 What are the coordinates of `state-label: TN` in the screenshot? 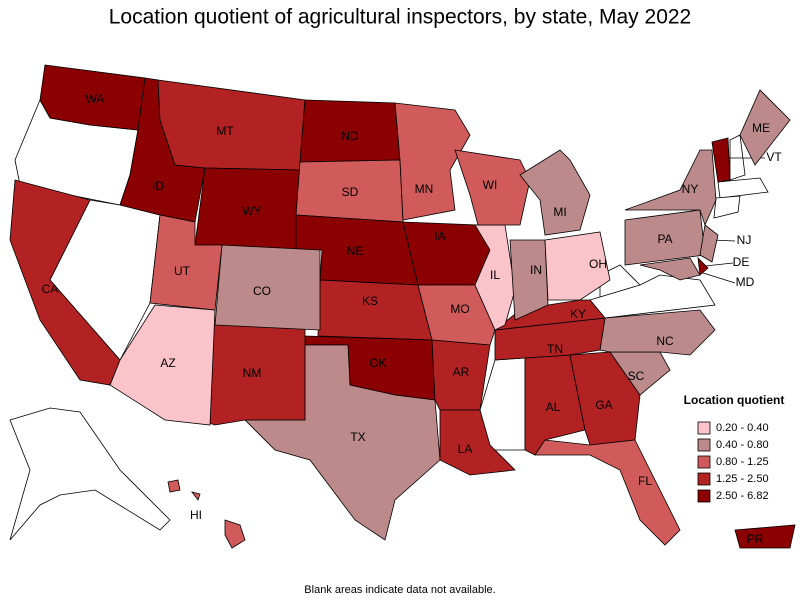 It's located at (555, 349).